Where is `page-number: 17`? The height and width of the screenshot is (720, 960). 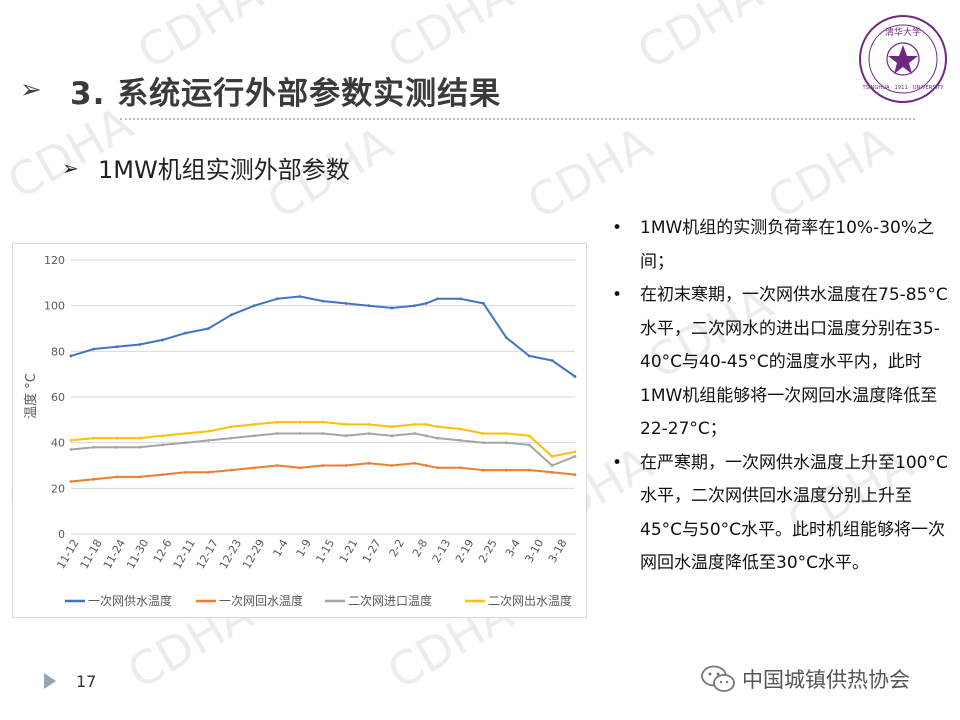 page-number: 17 is located at coordinates (86, 681).